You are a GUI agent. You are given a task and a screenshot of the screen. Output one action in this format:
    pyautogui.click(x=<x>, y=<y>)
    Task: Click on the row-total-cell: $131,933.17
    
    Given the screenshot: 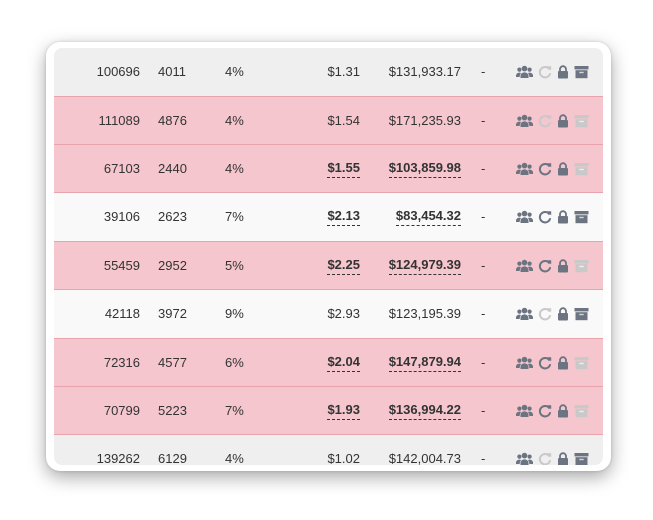 What is the action you would take?
    pyautogui.click(x=424, y=71)
    